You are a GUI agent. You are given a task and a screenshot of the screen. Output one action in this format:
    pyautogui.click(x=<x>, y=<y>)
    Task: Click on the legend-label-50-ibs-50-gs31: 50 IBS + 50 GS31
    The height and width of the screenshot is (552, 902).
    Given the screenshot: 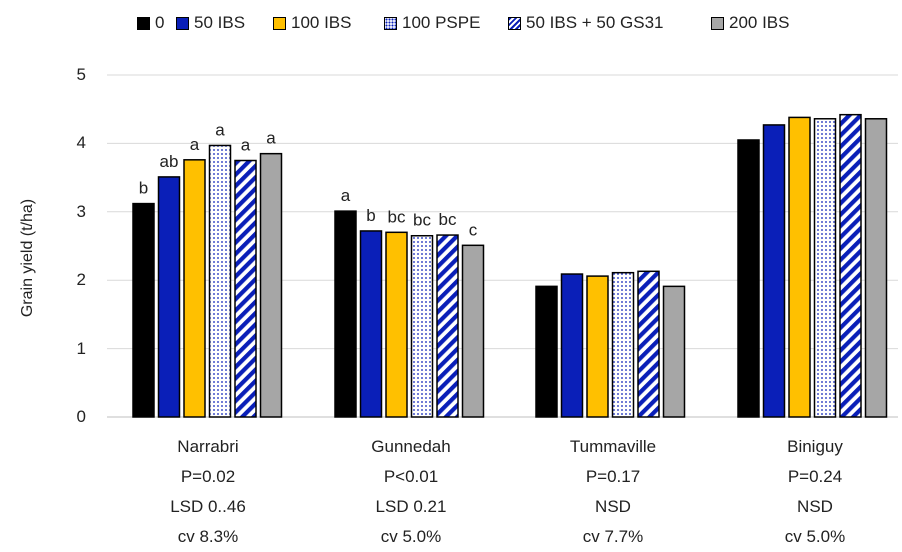 What is the action you would take?
    pyautogui.click(x=595, y=22)
    